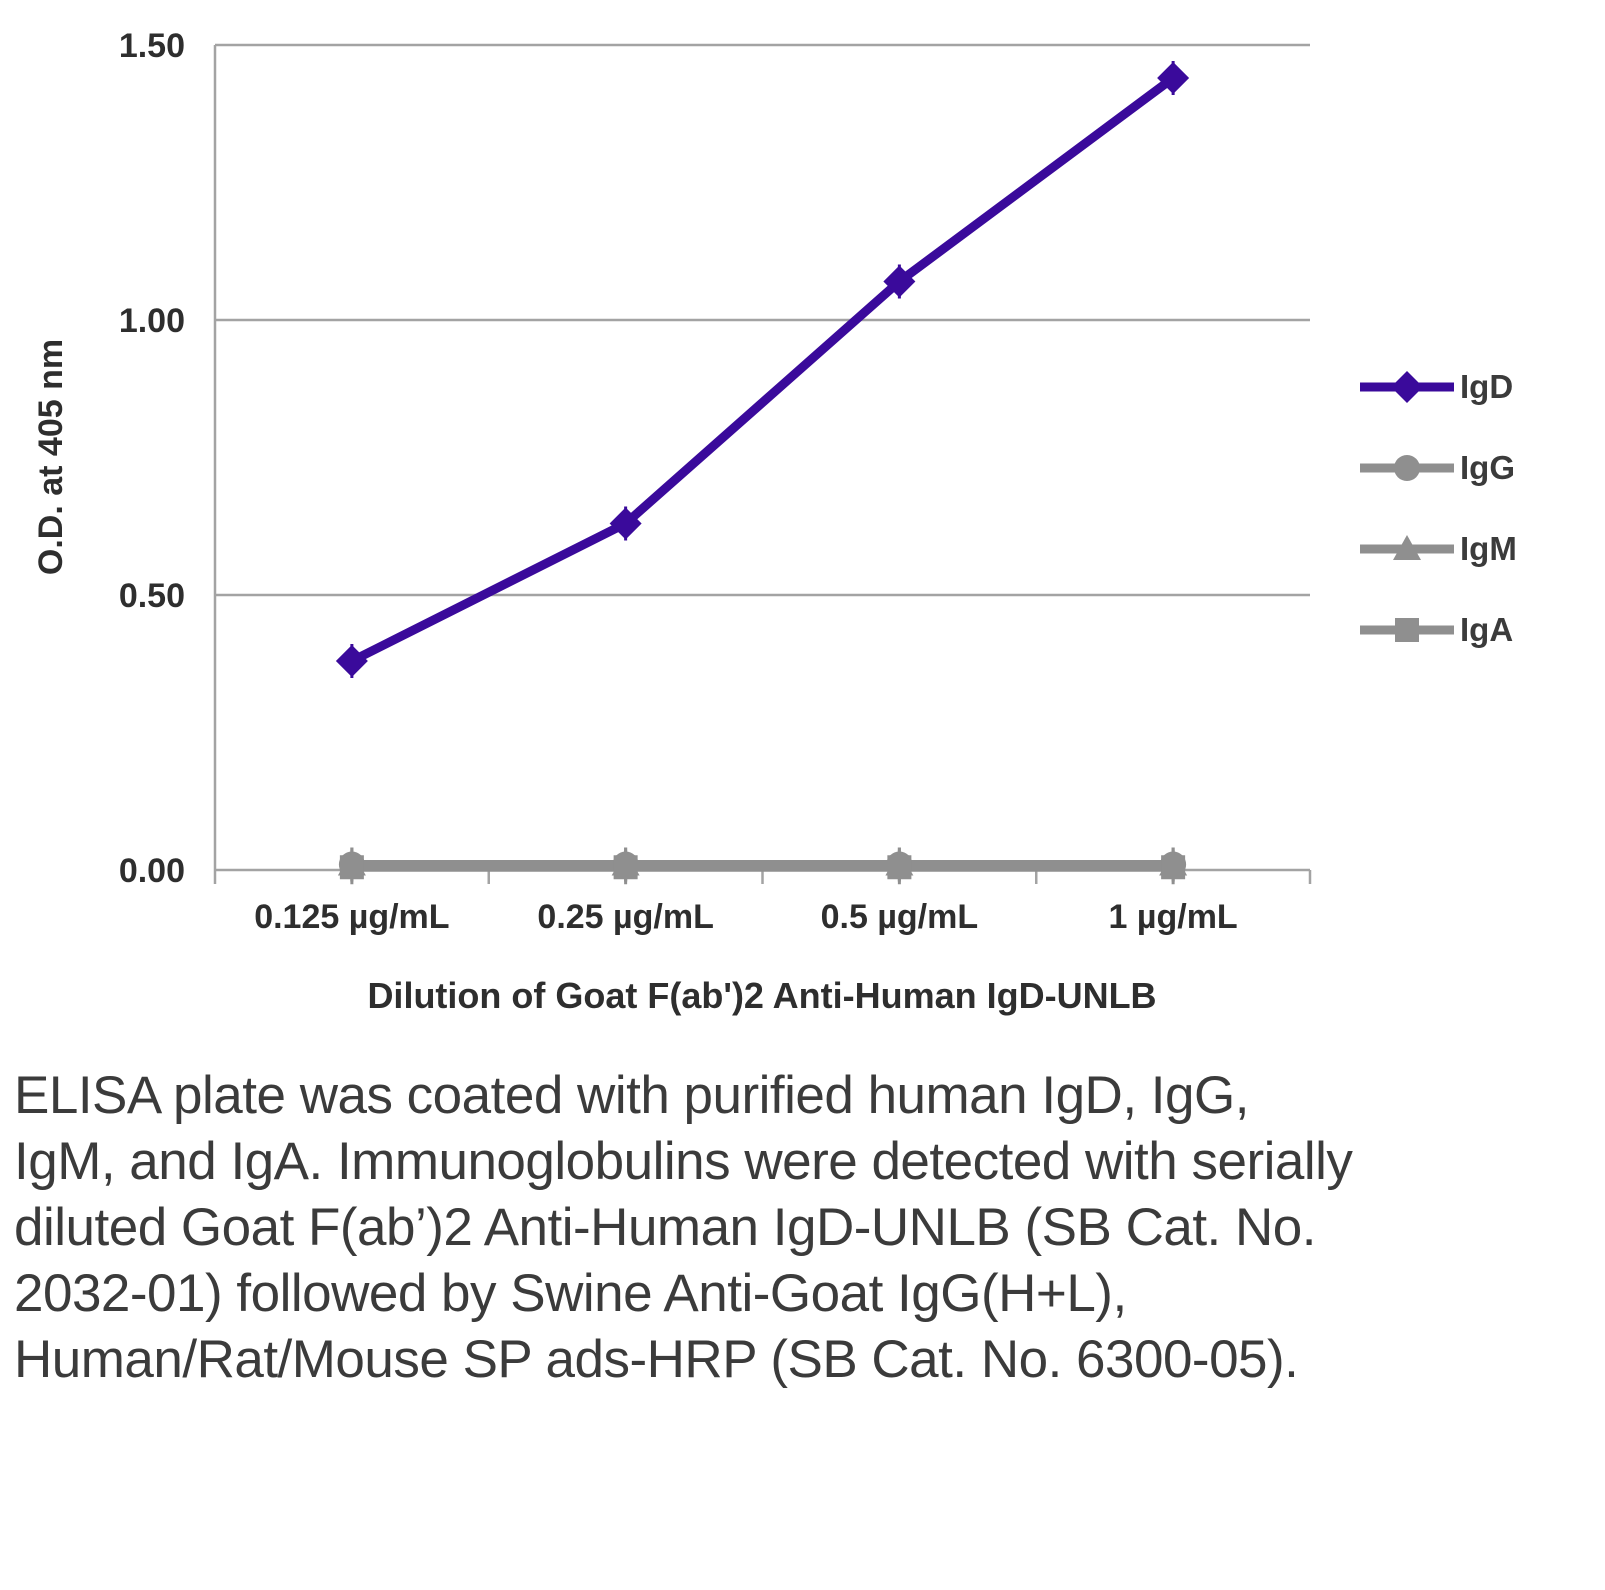 Image resolution: width=1605 pixels, height=1590 pixels. I want to click on y-tick-label: 1.00, so click(152, 321).